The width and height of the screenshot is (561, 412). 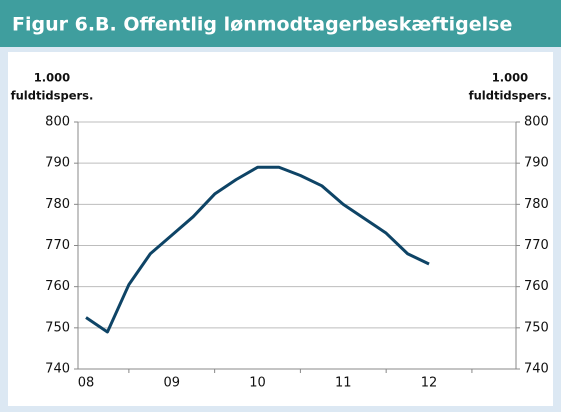 I want to click on y2-axis-label: 1.000, so click(x=510, y=78).